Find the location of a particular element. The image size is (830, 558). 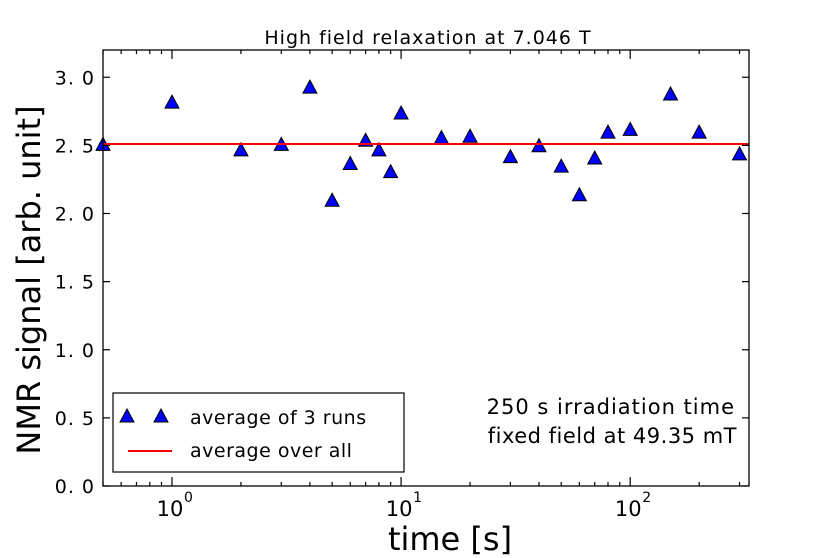

annotation-line-1: 250 s irradiation time is located at coordinates (611, 407).